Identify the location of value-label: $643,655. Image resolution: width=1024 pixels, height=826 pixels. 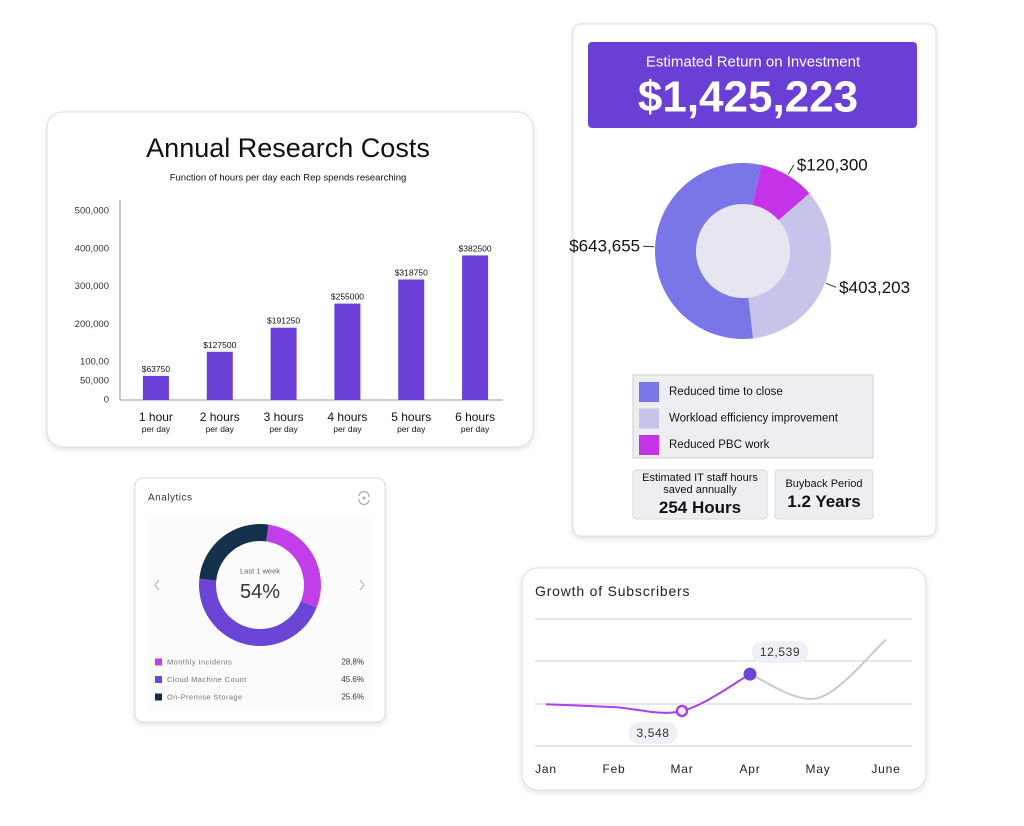
(604, 246).